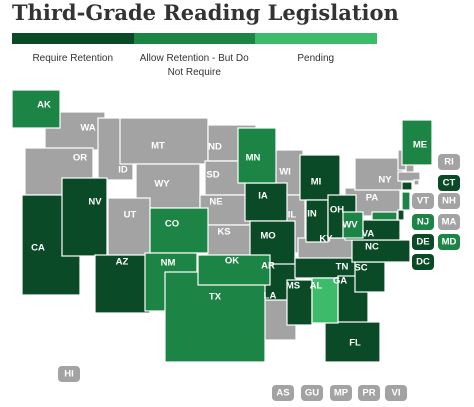 The width and height of the screenshot is (474, 407). I want to click on state-label: MI, so click(316, 182).